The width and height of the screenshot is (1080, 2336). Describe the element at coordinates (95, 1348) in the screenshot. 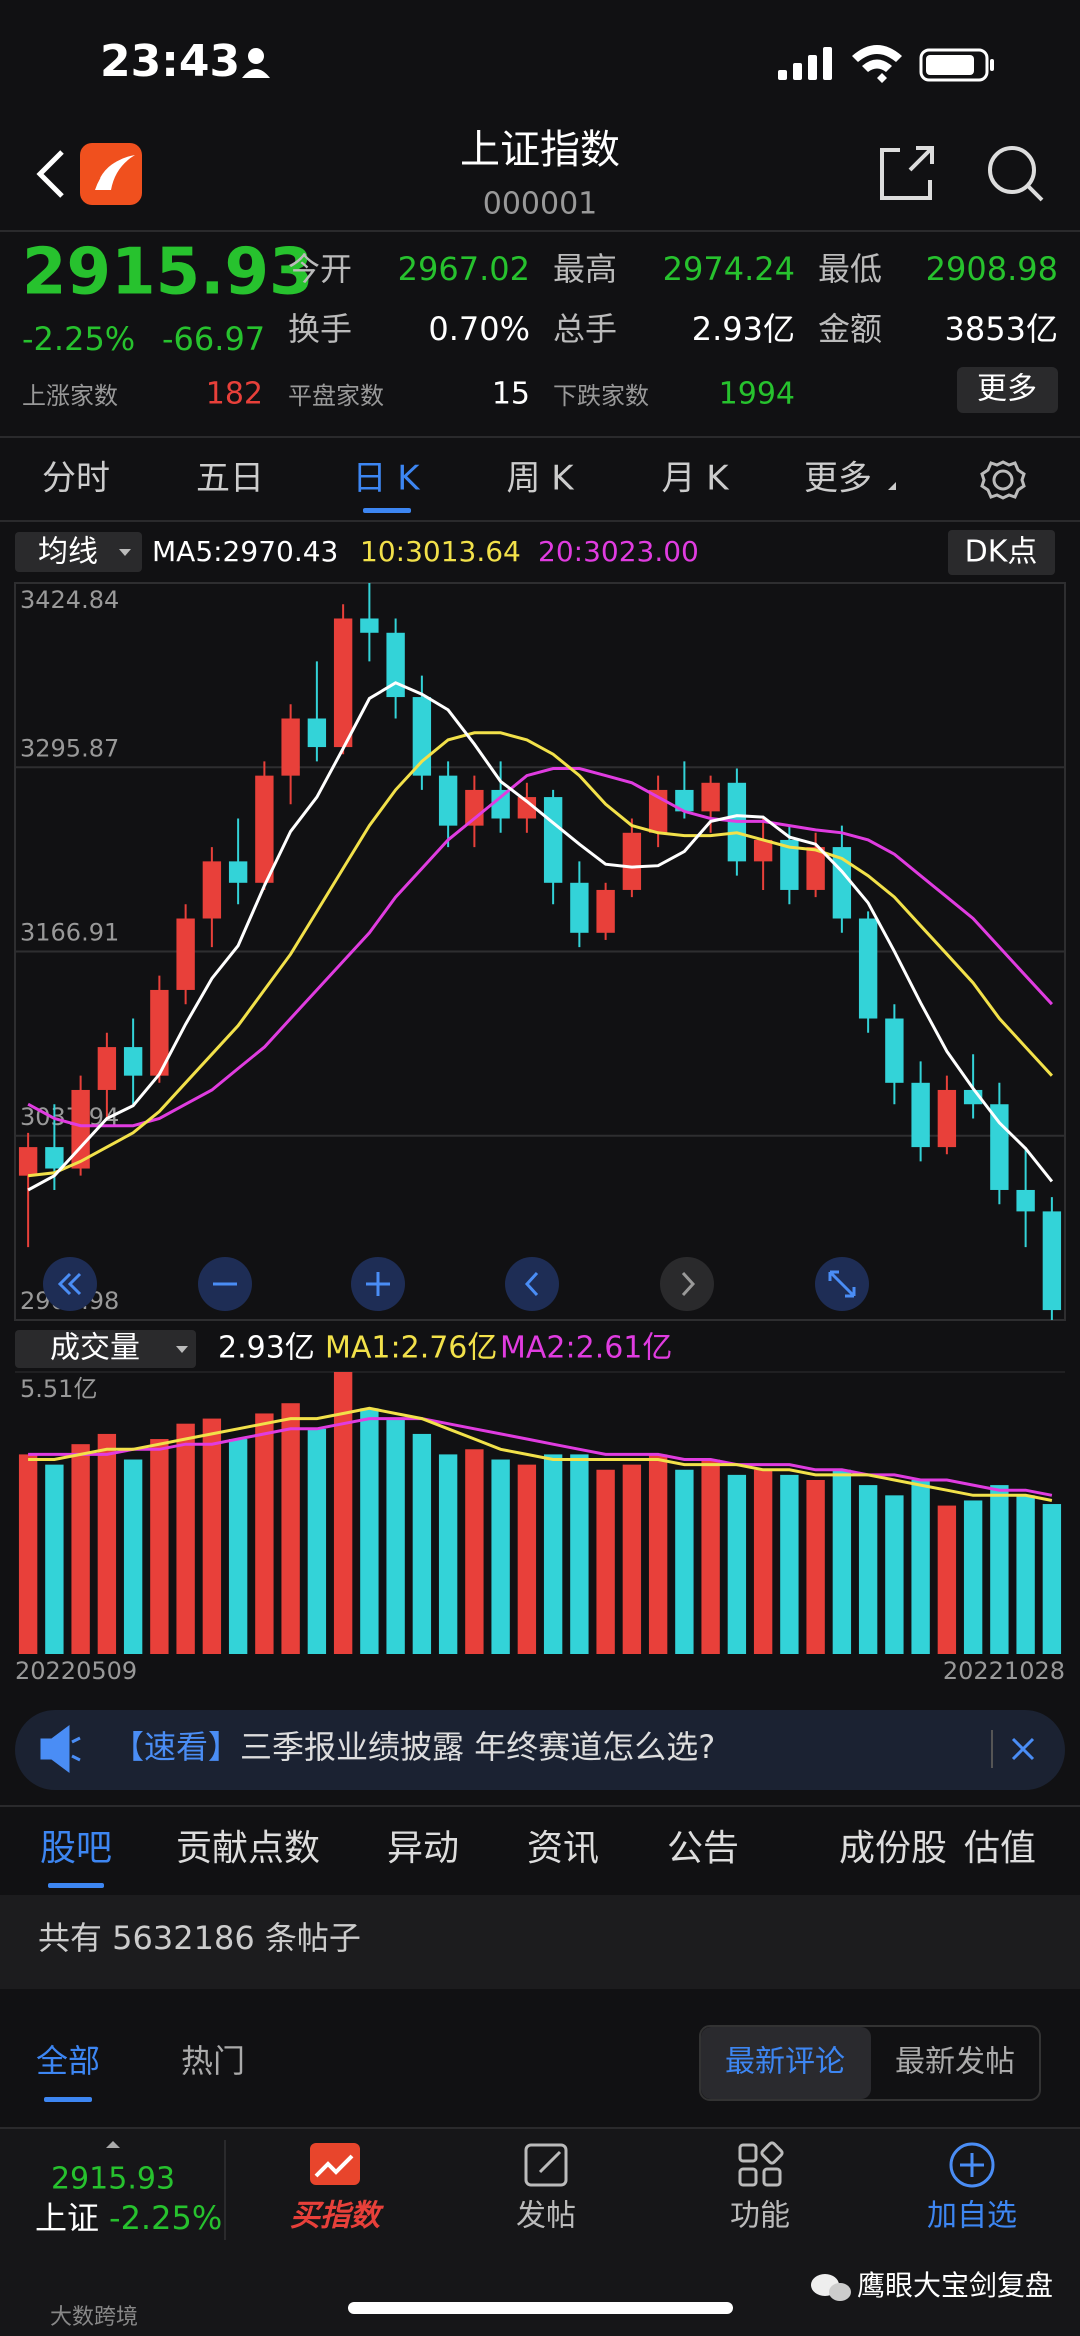

I see `volume-indicator: 成交量` at that location.